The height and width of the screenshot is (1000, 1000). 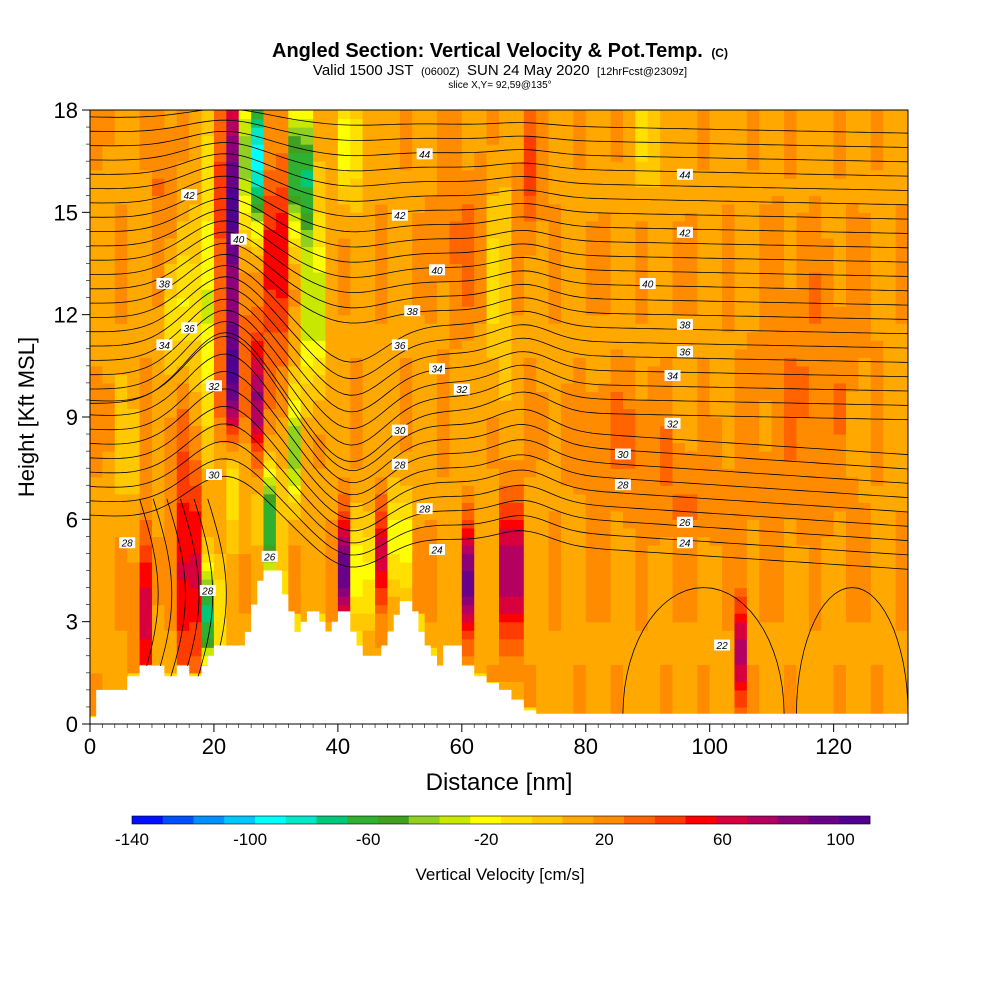 What do you see at coordinates (622, 485) in the screenshot?
I see `contour-label: 28` at bounding box center [622, 485].